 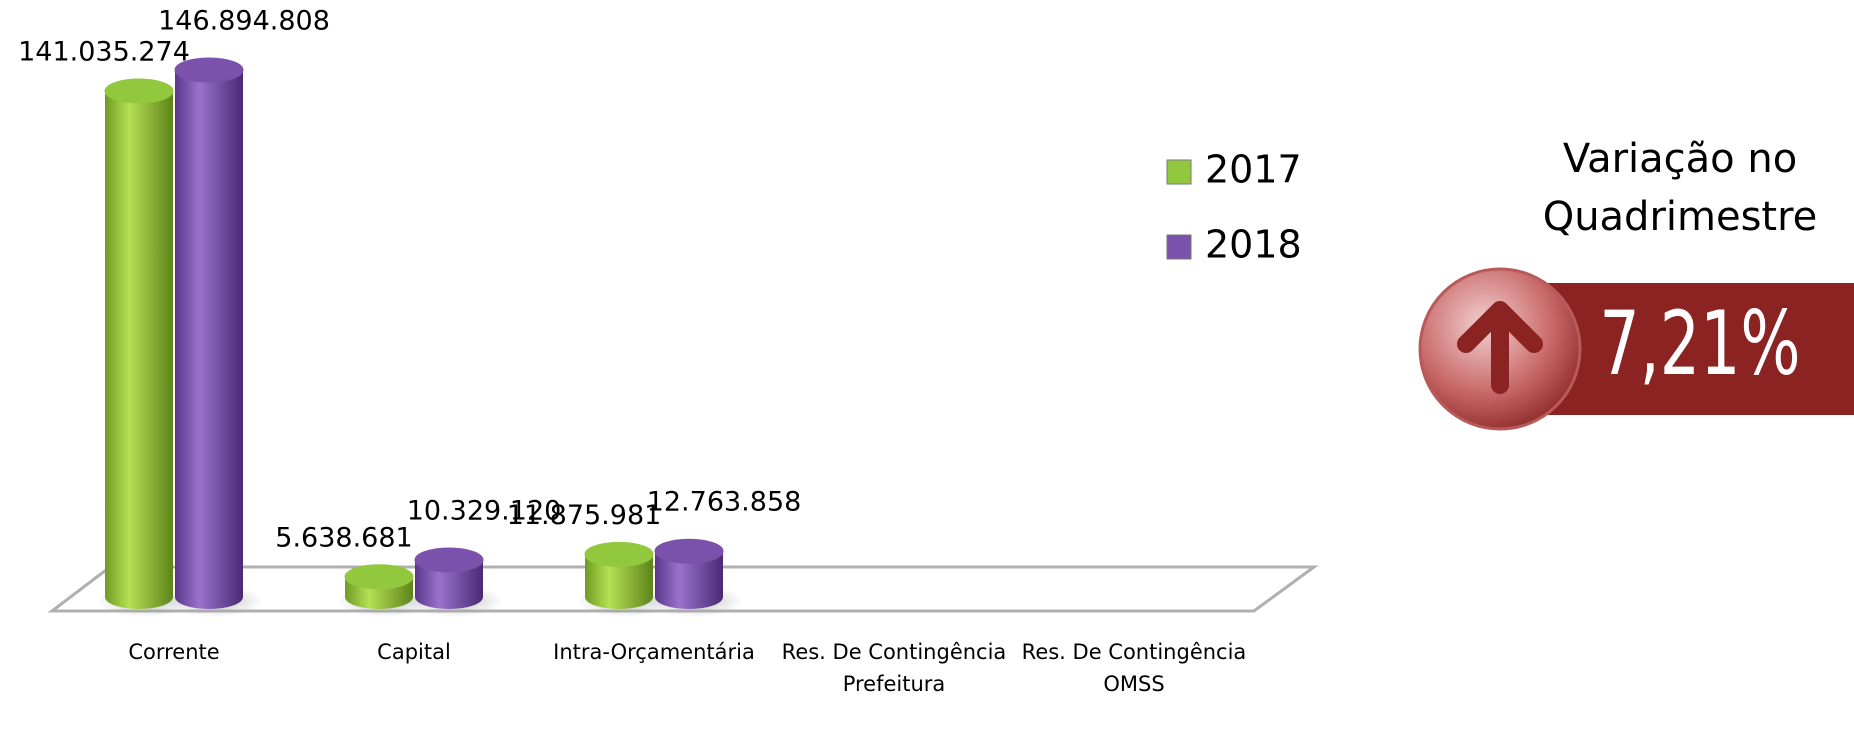 What do you see at coordinates (584, 515) in the screenshot?
I see `data-label: 11.875.981` at bounding box center [584, 515].